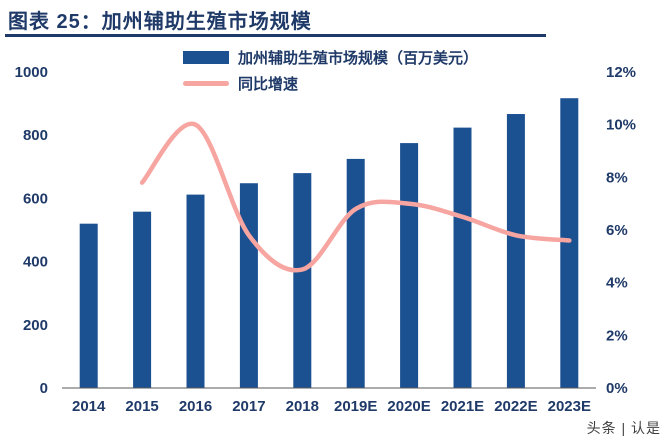 Image resolution: width=666 pixels, height=440 pixels. What do you see at coordinates (195, 406) in the screenshot?
I see `x-axis-label-2016: 2016` at bounding box center [195, 406].